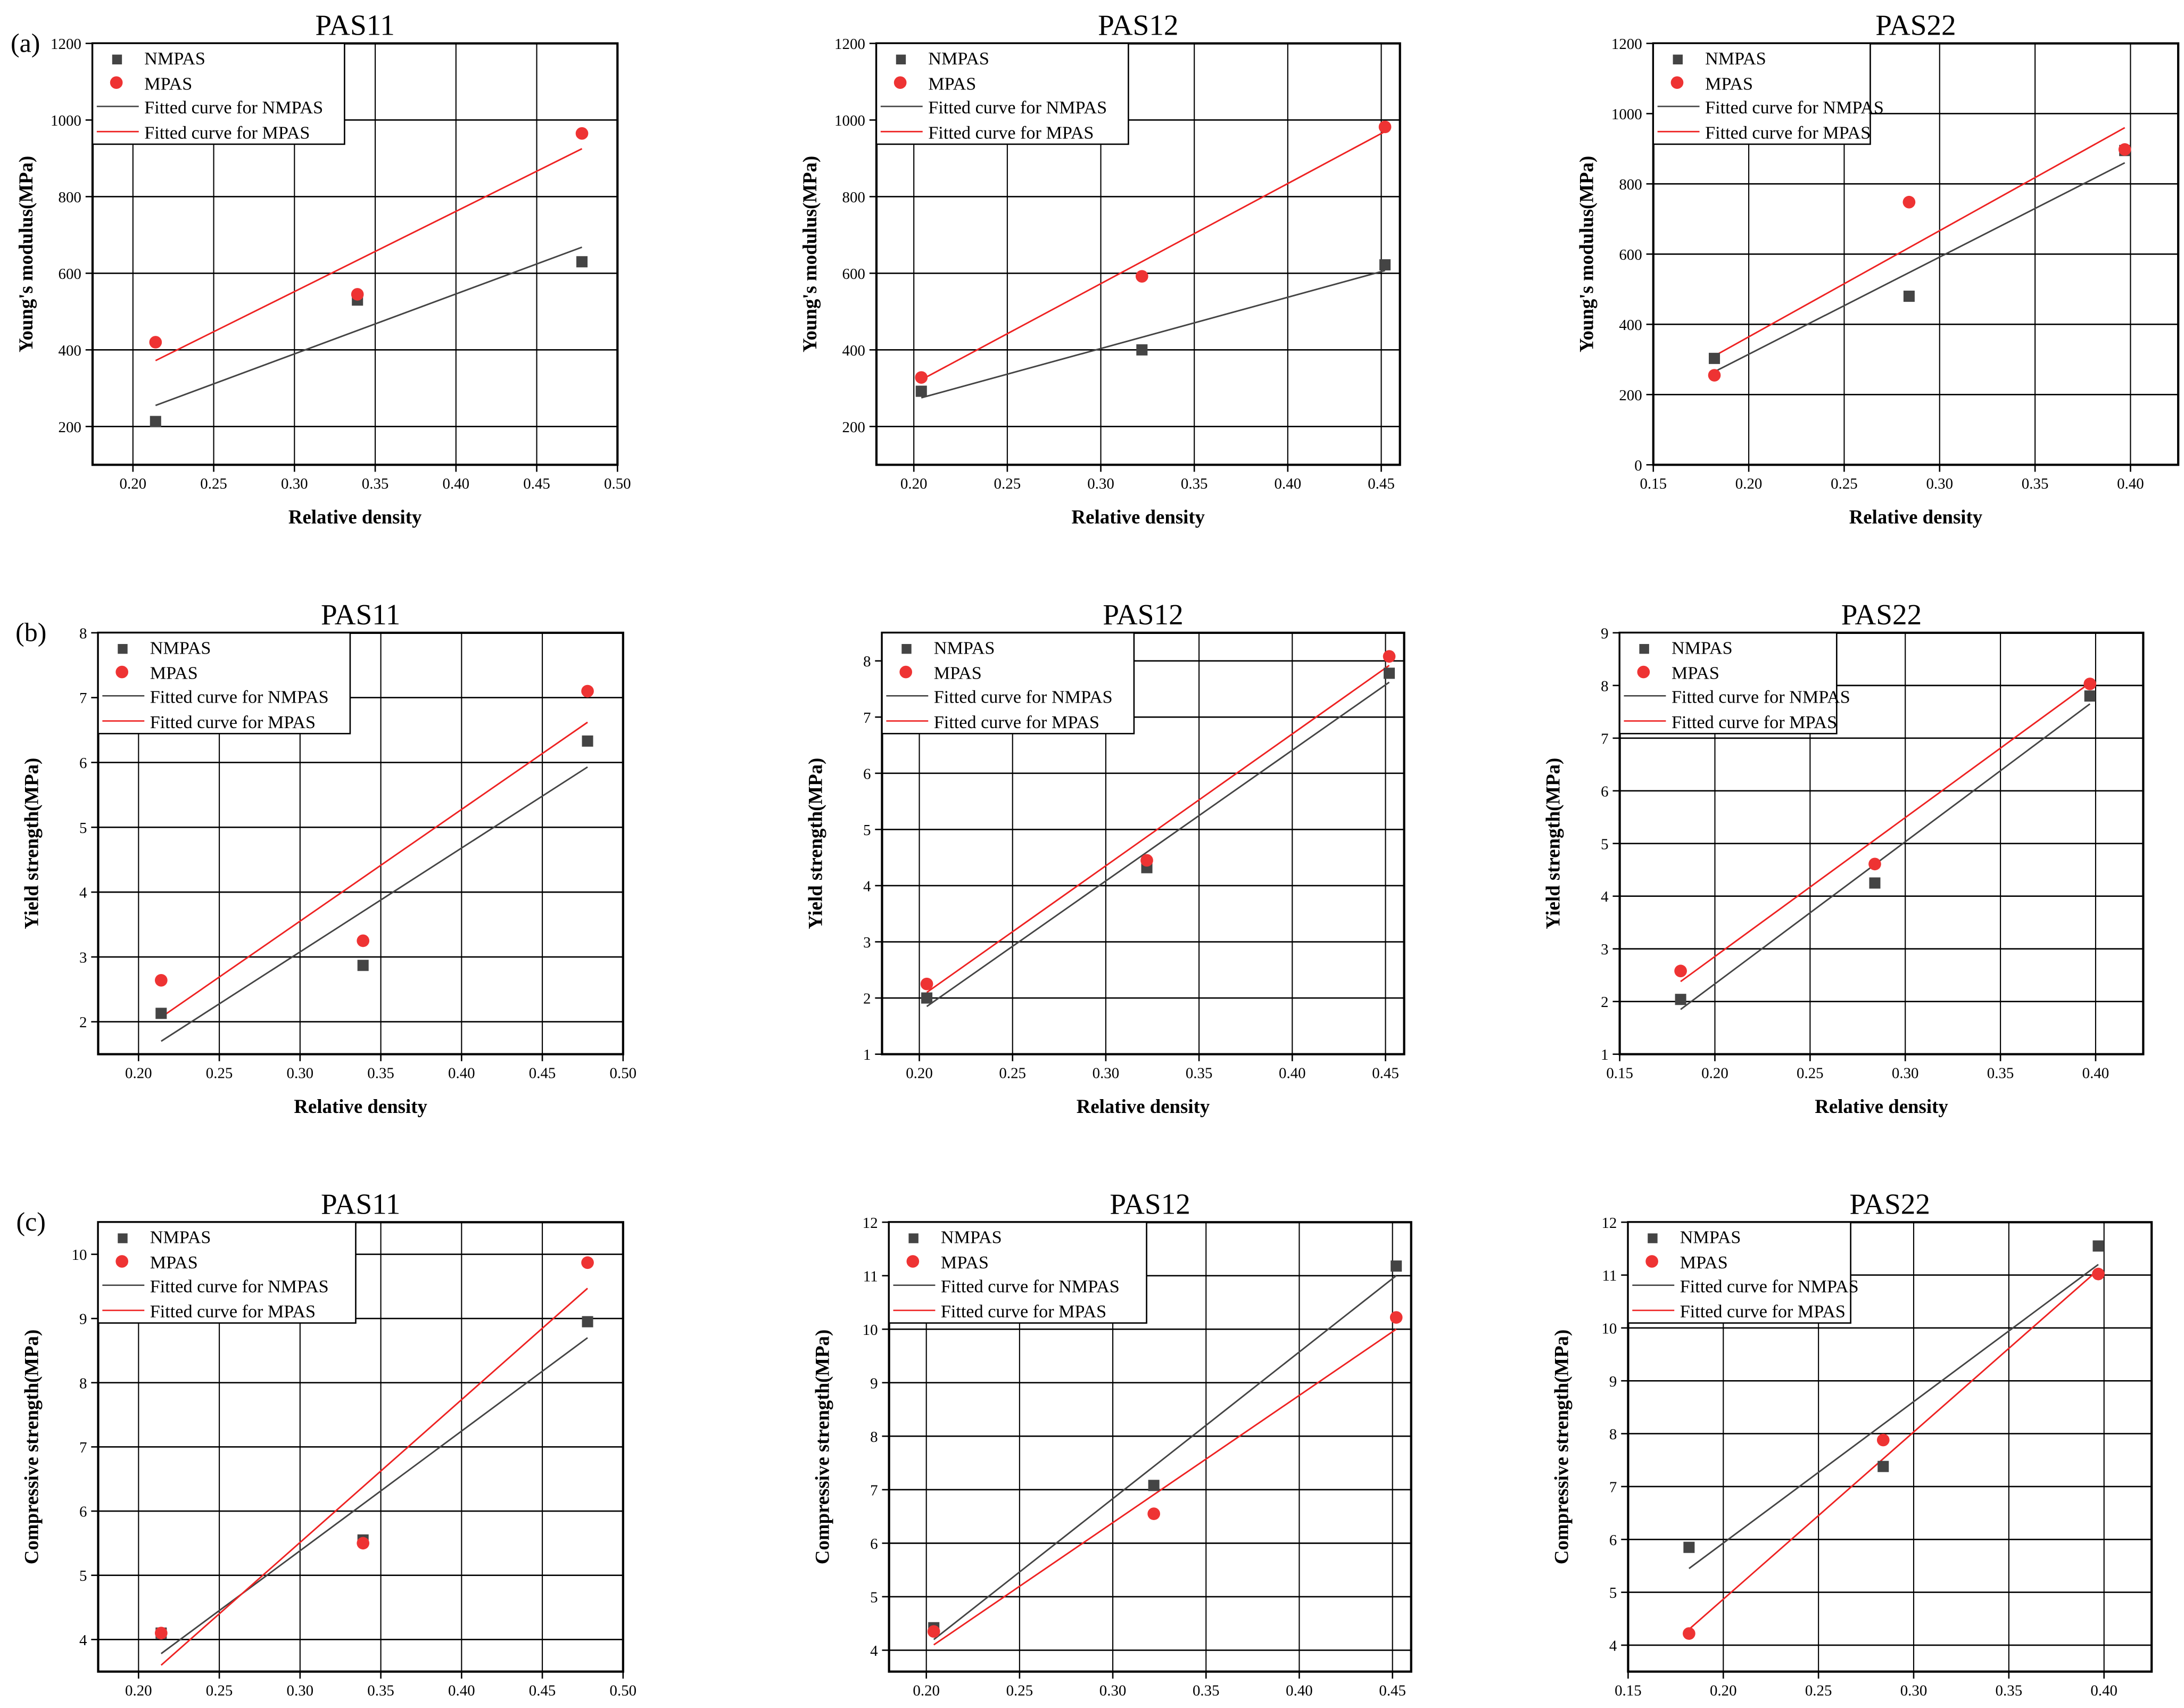  I want to click on y-tick-label: 1000, so click(849, 120).